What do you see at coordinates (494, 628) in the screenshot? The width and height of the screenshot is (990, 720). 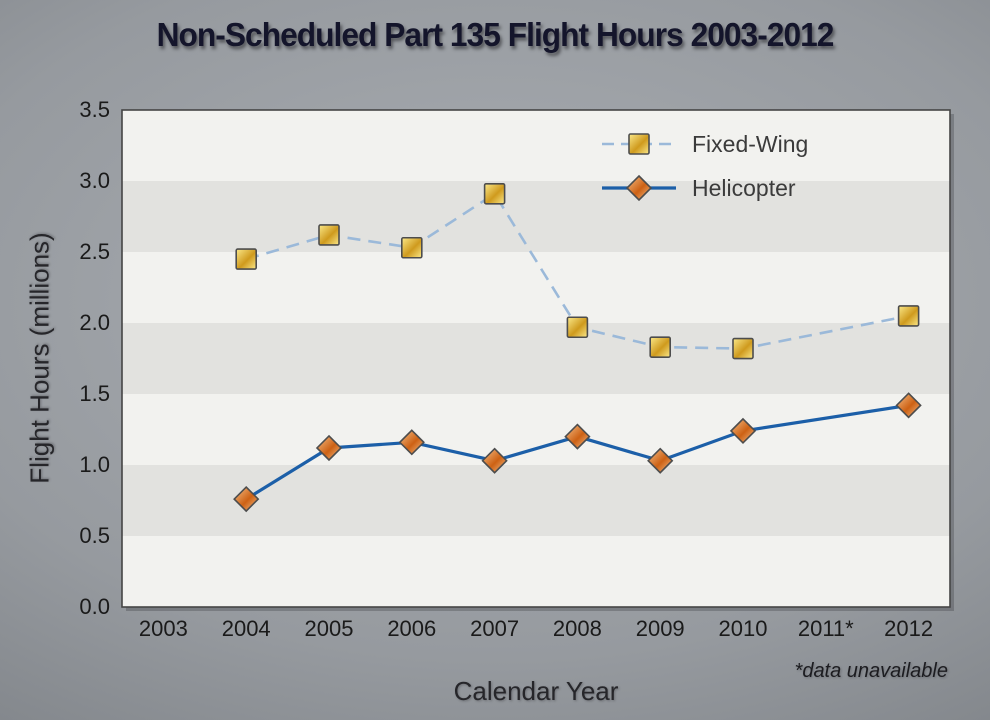 I see `svg-text: 2007` at bounding box center [494, 628].